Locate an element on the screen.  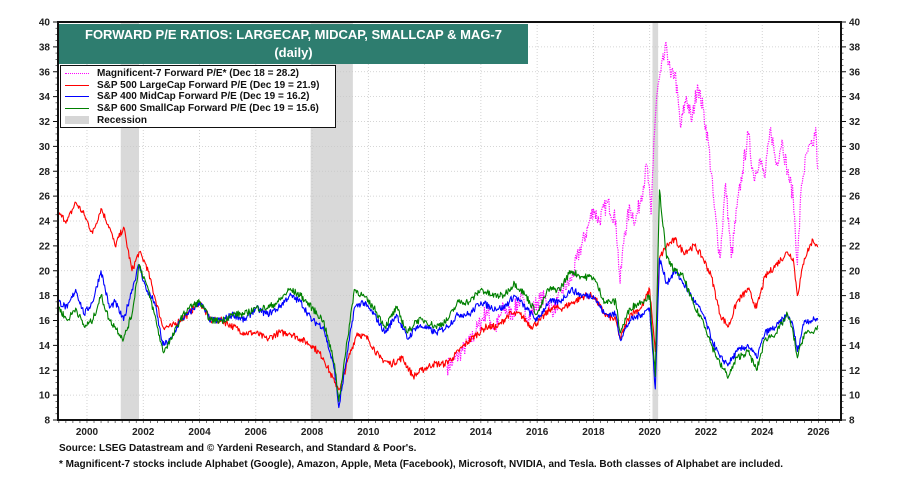
x-tick-label: 2014 is located at coordinates (481, 432).